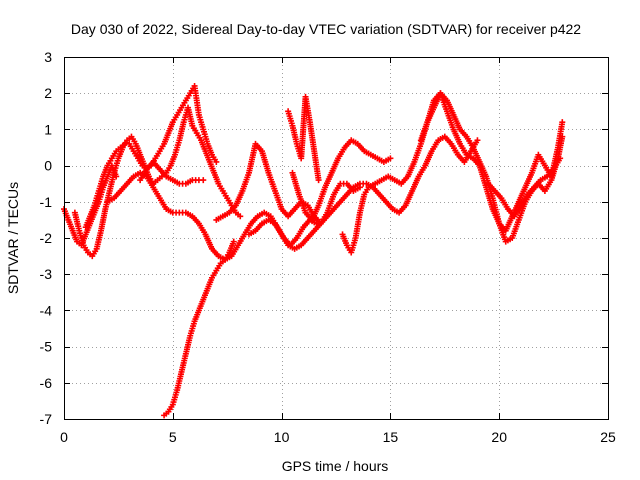 This screenshot has width=640, height=480. Describe the element at coordinates (46, 419) in the screenshot. I see `y-tick-label: -7` at that location.